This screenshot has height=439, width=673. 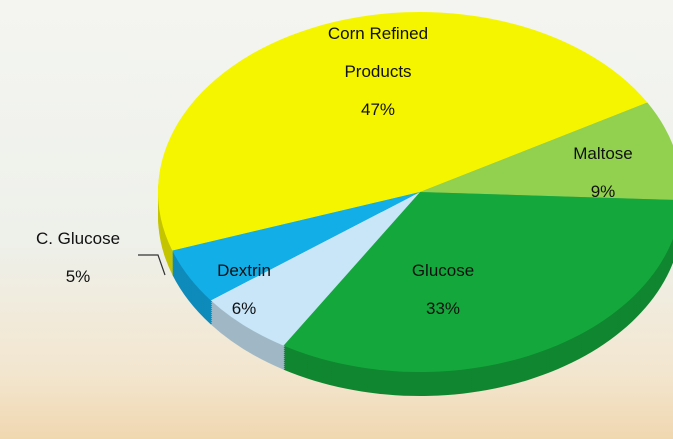 What do you see at coordinates (152, 265) in the screenshot?
I see `leader-line` at bounding box center [152, 265].